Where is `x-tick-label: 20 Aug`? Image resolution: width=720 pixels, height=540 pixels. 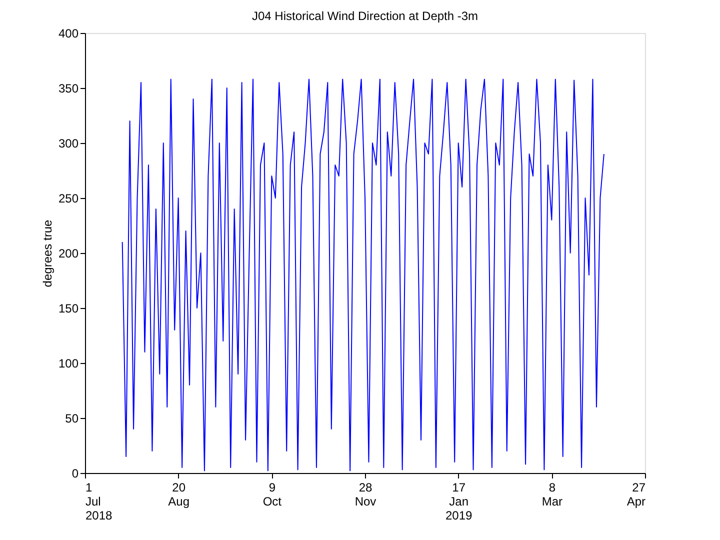
x-tick-label: 20 Aug is located at coordinates (179, 494).